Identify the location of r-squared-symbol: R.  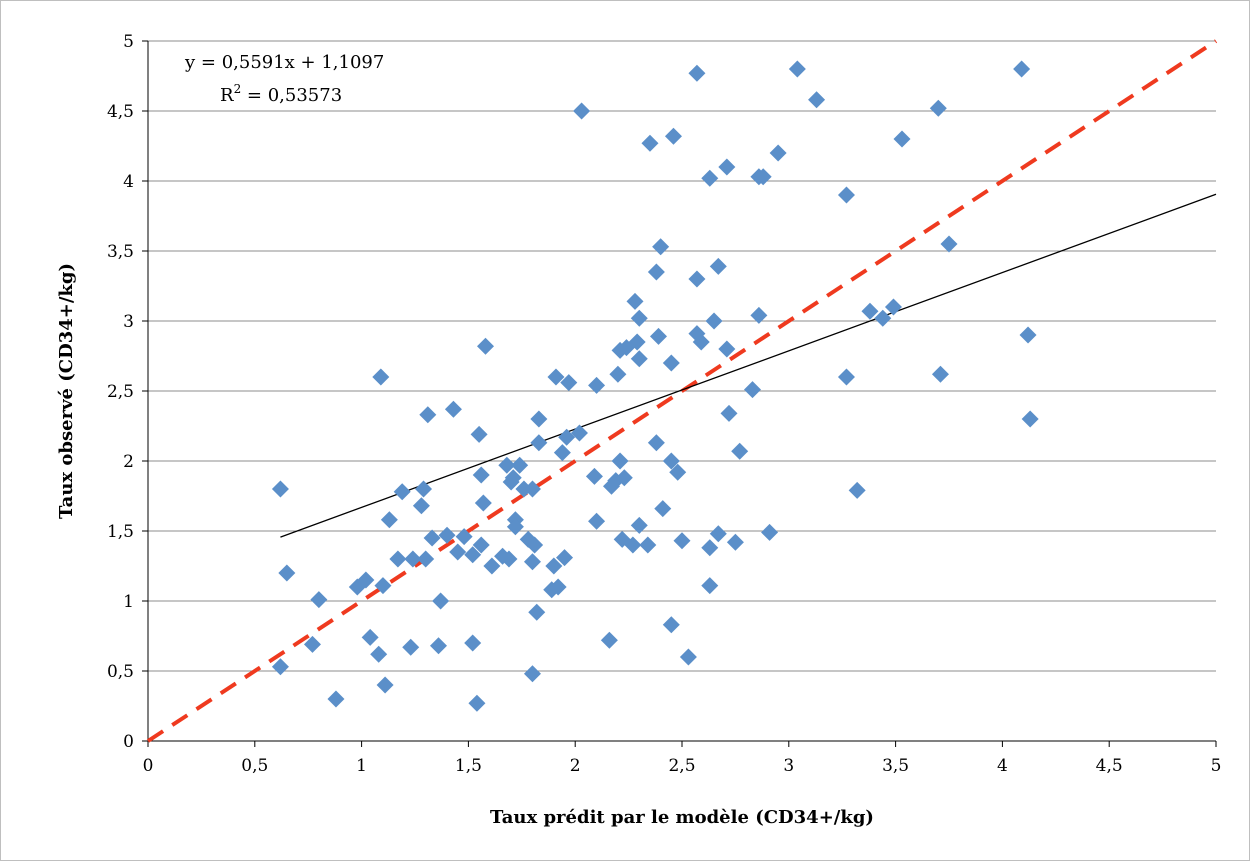
(227, 95).